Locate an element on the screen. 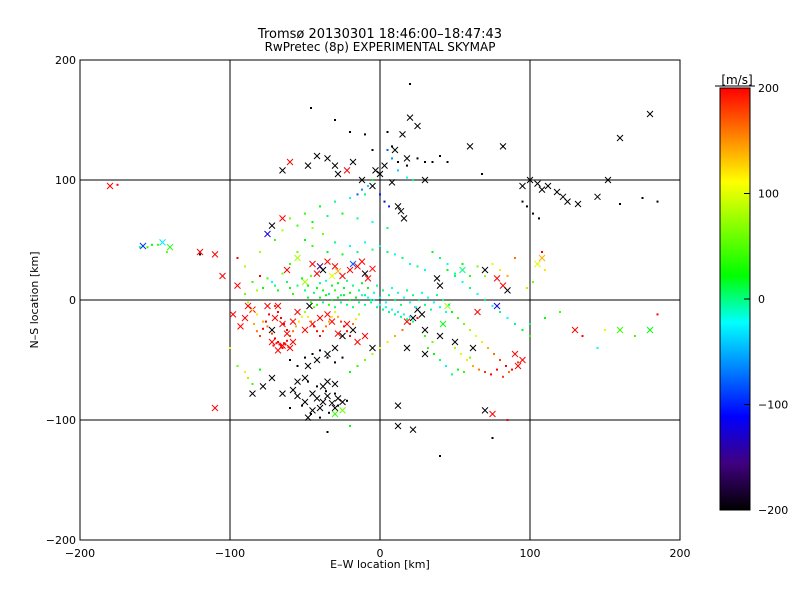 Image resolution: width=800 pixels, height=604 pixels. y-tick-label: 0 is located at coordinates (72, 300).